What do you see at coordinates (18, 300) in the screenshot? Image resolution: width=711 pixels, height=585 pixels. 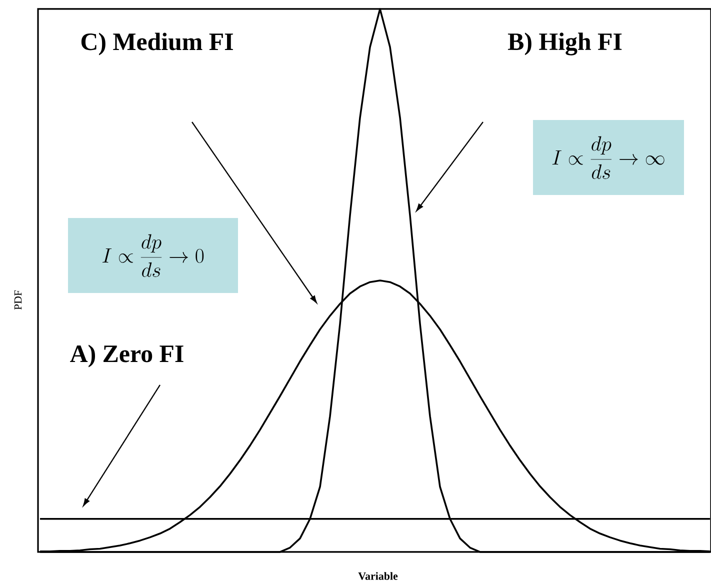 I see `y-axis-title: PDF` at bounding box center [18, 300].